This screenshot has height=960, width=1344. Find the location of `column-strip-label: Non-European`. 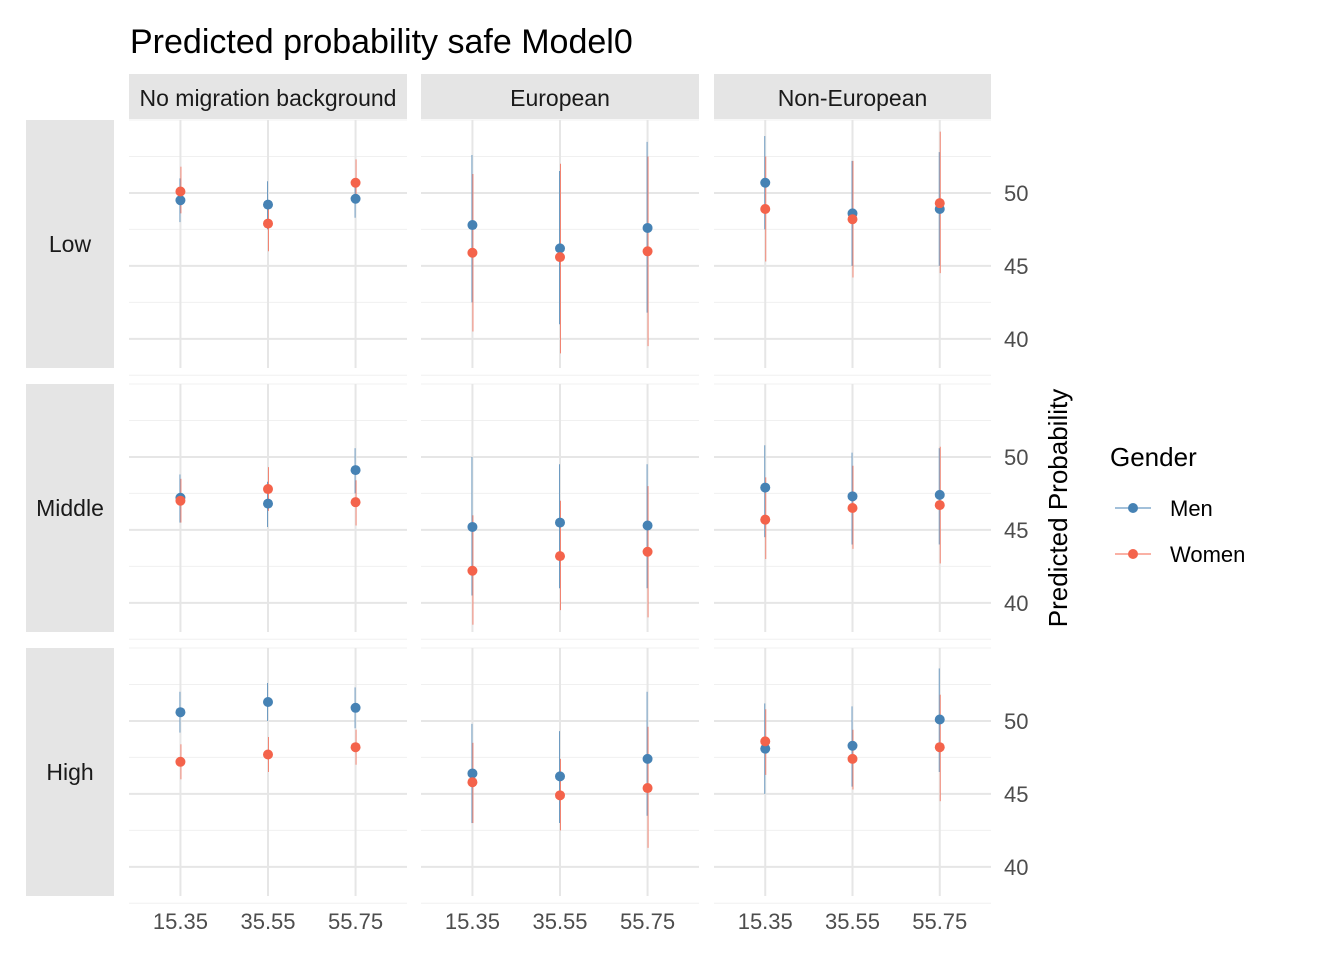

column-strip-label: Non-European is located at coordinates (853, 98).